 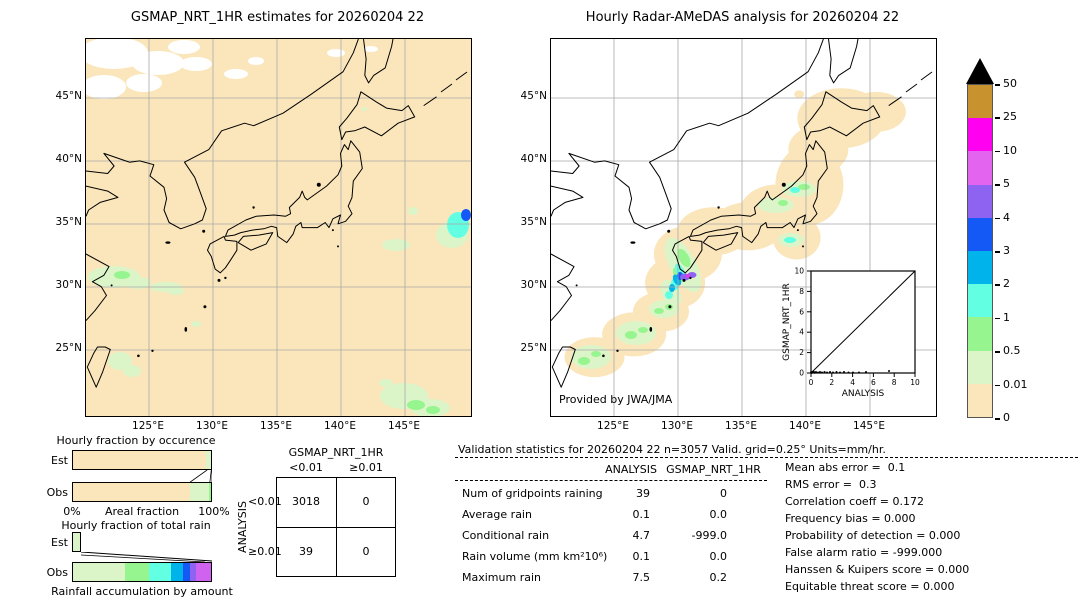 I want to click on stats-row-gsmap-value: 0.2, so click(x=718, y=577).